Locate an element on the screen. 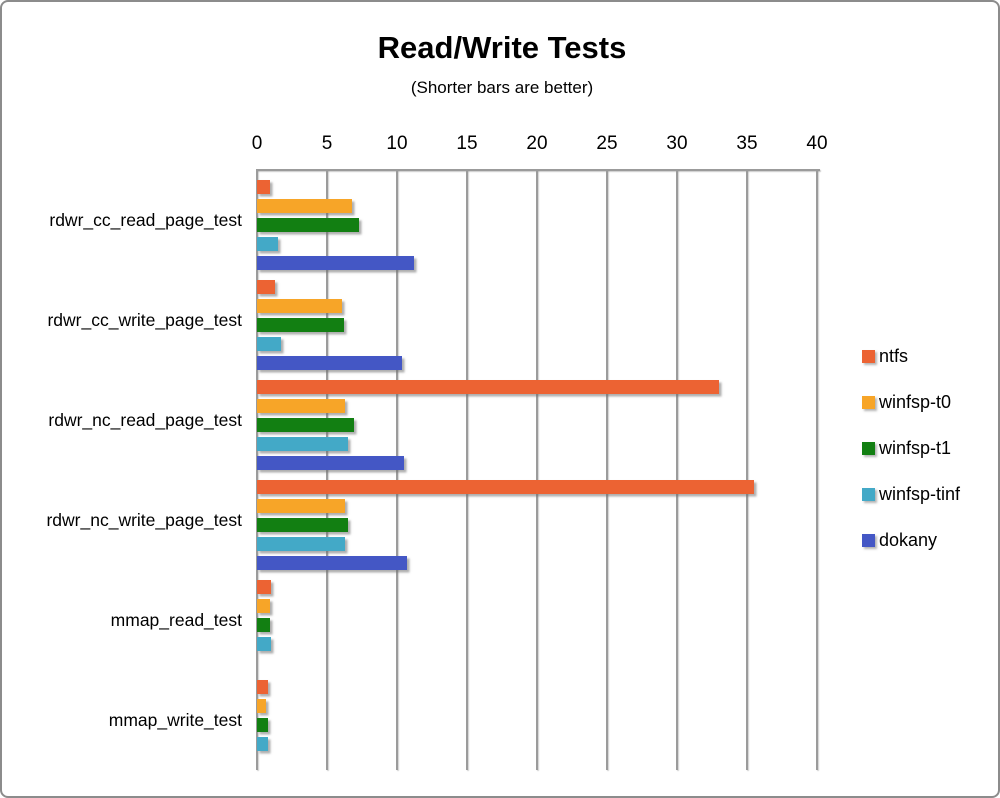  bar-winfsp-tinf-rdwr_cc_write_page_test is located at coordinates (269, 344).